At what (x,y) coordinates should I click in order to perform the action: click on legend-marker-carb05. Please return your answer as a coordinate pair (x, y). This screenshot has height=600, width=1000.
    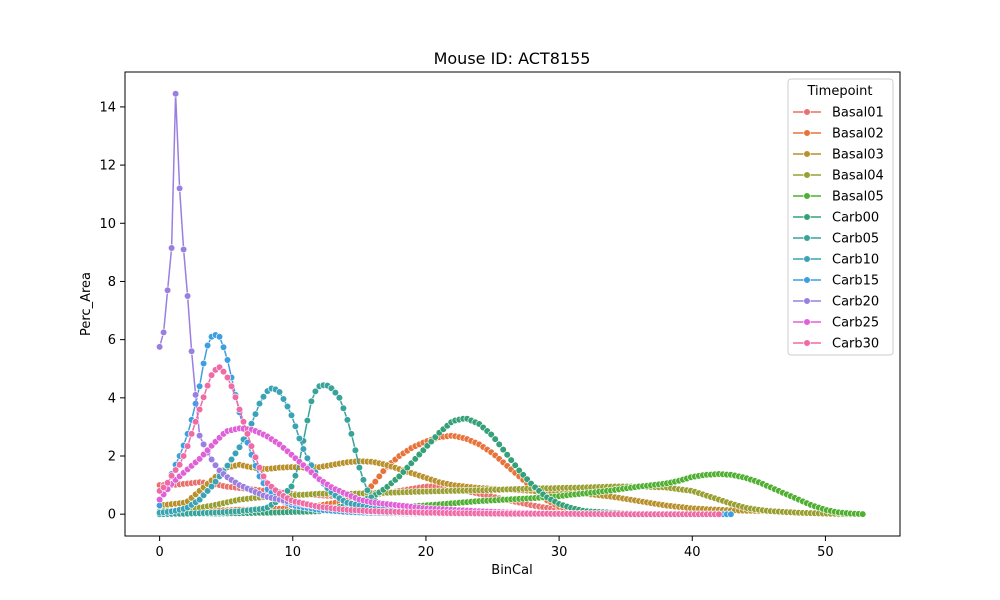
    Looking at the image, I should click on (807, 238).